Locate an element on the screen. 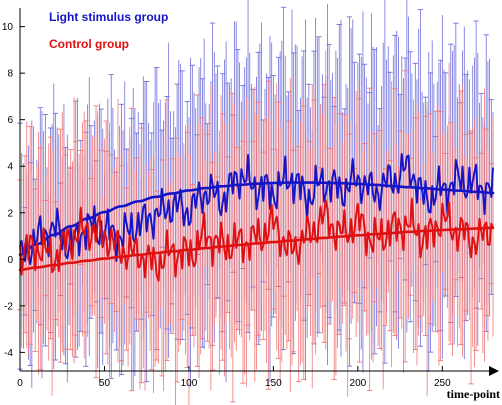 The width and height of the screenshot is (502, 405). y-tick-label-2: 2 is located at coordinates (10, 213).